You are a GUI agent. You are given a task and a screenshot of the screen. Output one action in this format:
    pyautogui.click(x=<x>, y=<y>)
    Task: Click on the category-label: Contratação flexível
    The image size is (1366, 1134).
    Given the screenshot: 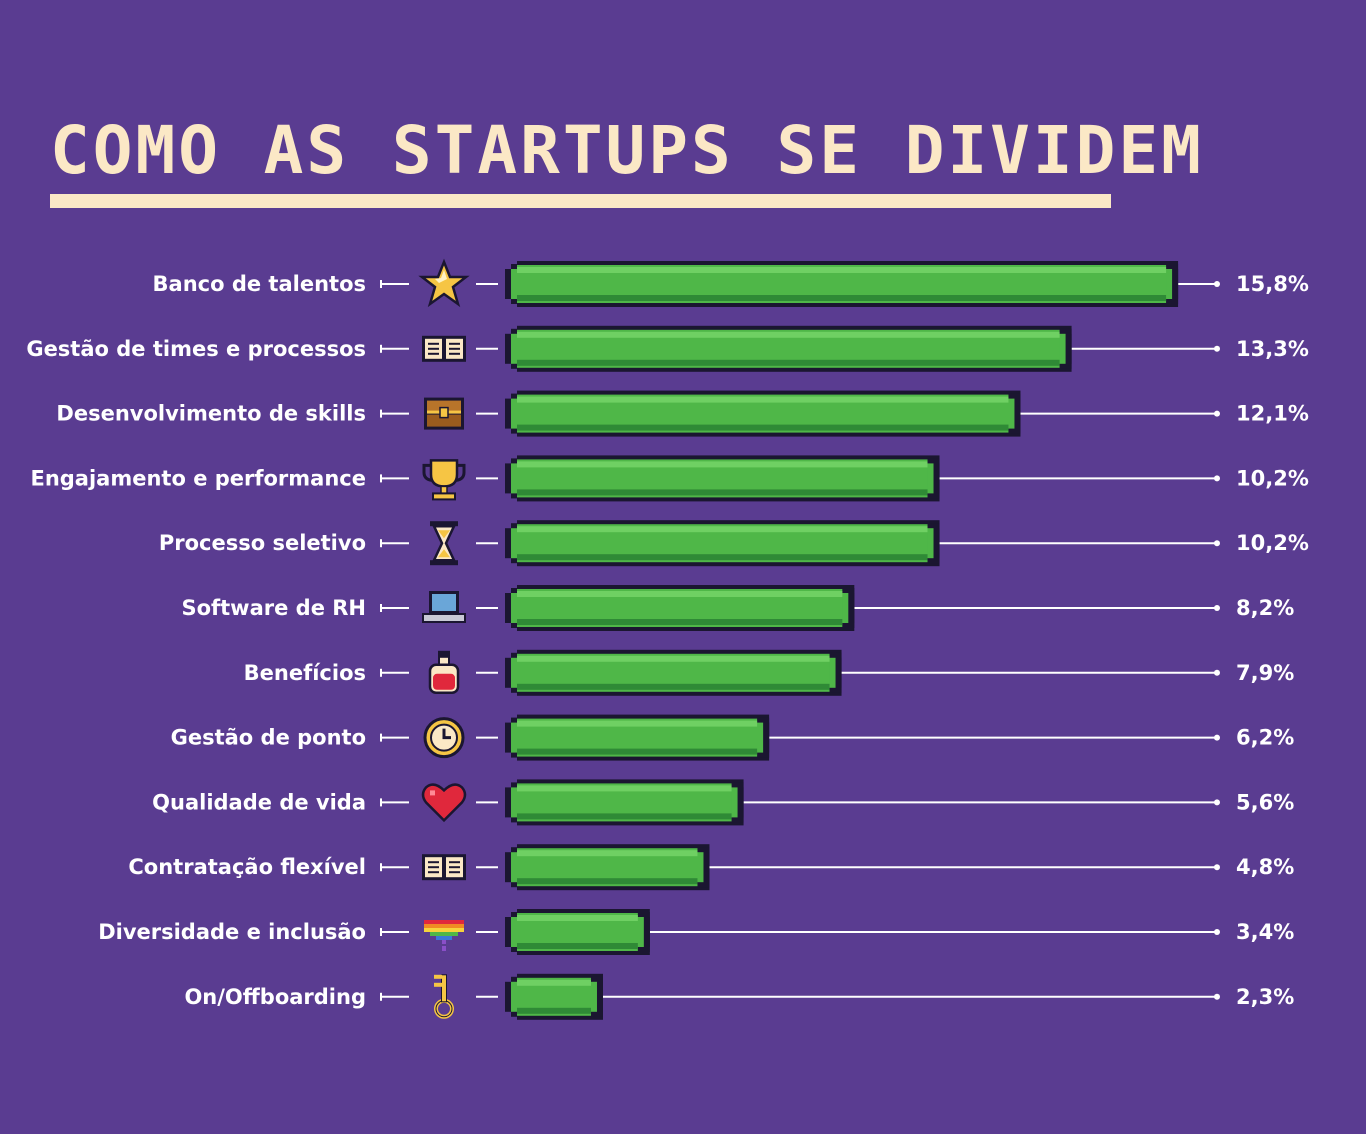 What is the action you would take?
    pyautogui.click(x=247, y=867)
    